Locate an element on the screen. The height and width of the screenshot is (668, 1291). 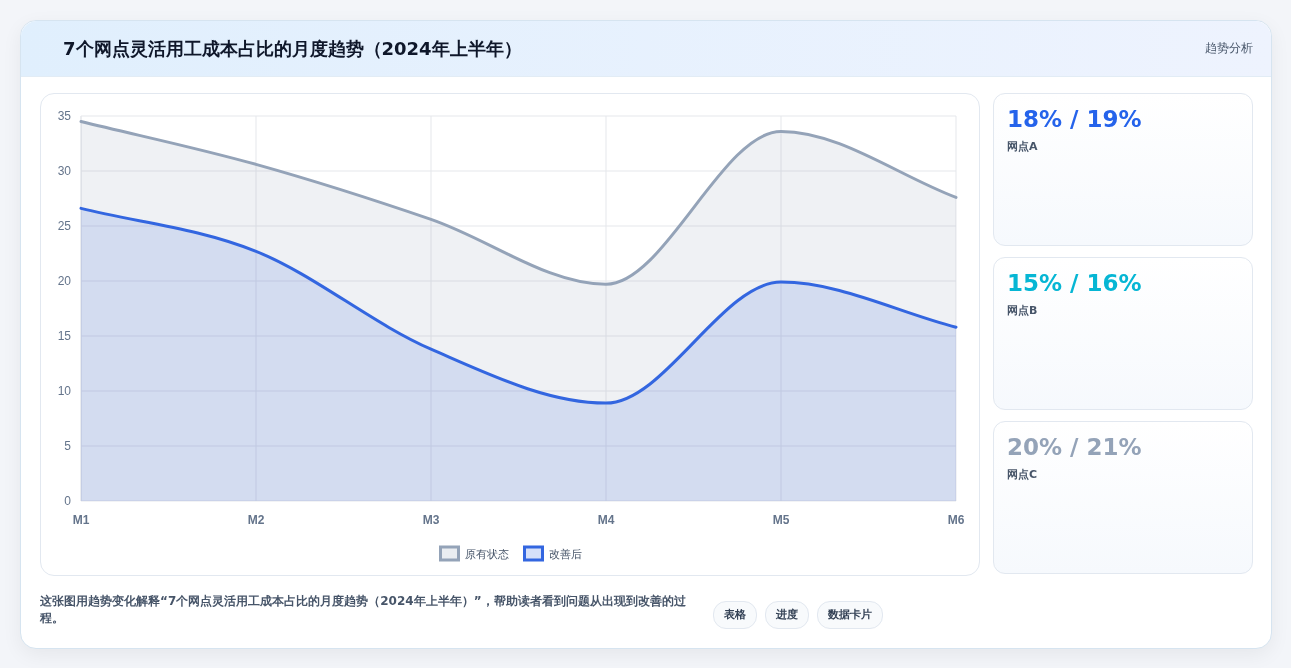
y-tick-label: 5 is located at coordinates (68, 446).